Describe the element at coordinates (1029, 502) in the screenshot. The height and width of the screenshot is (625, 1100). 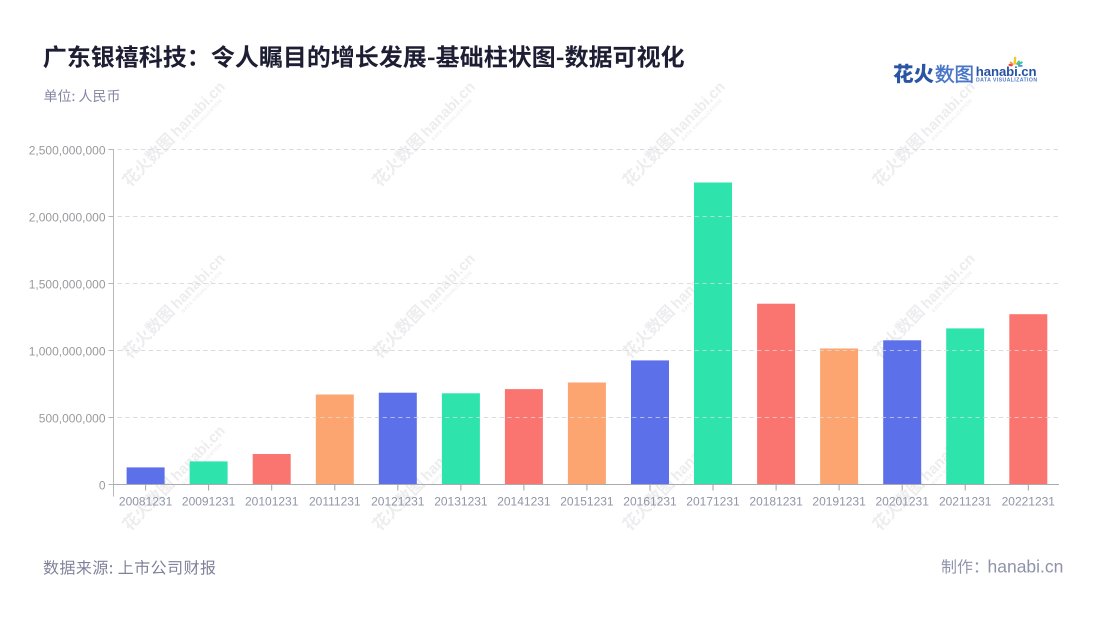
I see `svg-text: 20221231` at that location.